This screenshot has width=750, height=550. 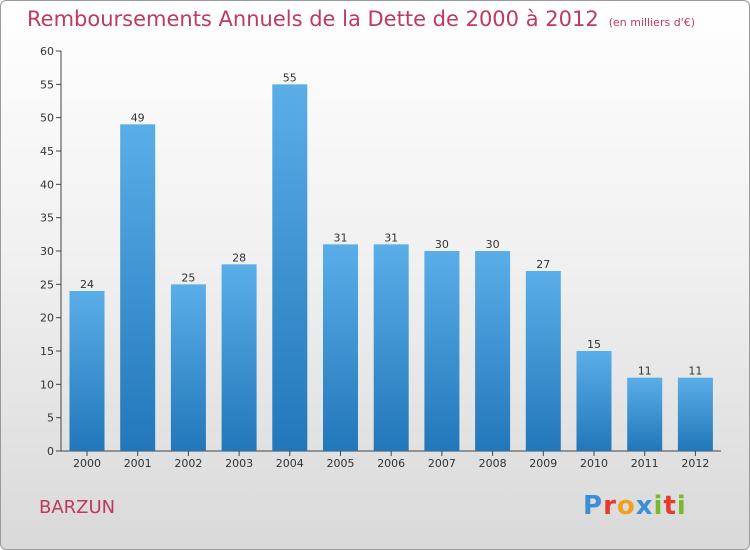 What do you see at coordinates (239, 463) in the screenshot?
I see `x-tick-label: 2003` at bounding box center [239, 463].